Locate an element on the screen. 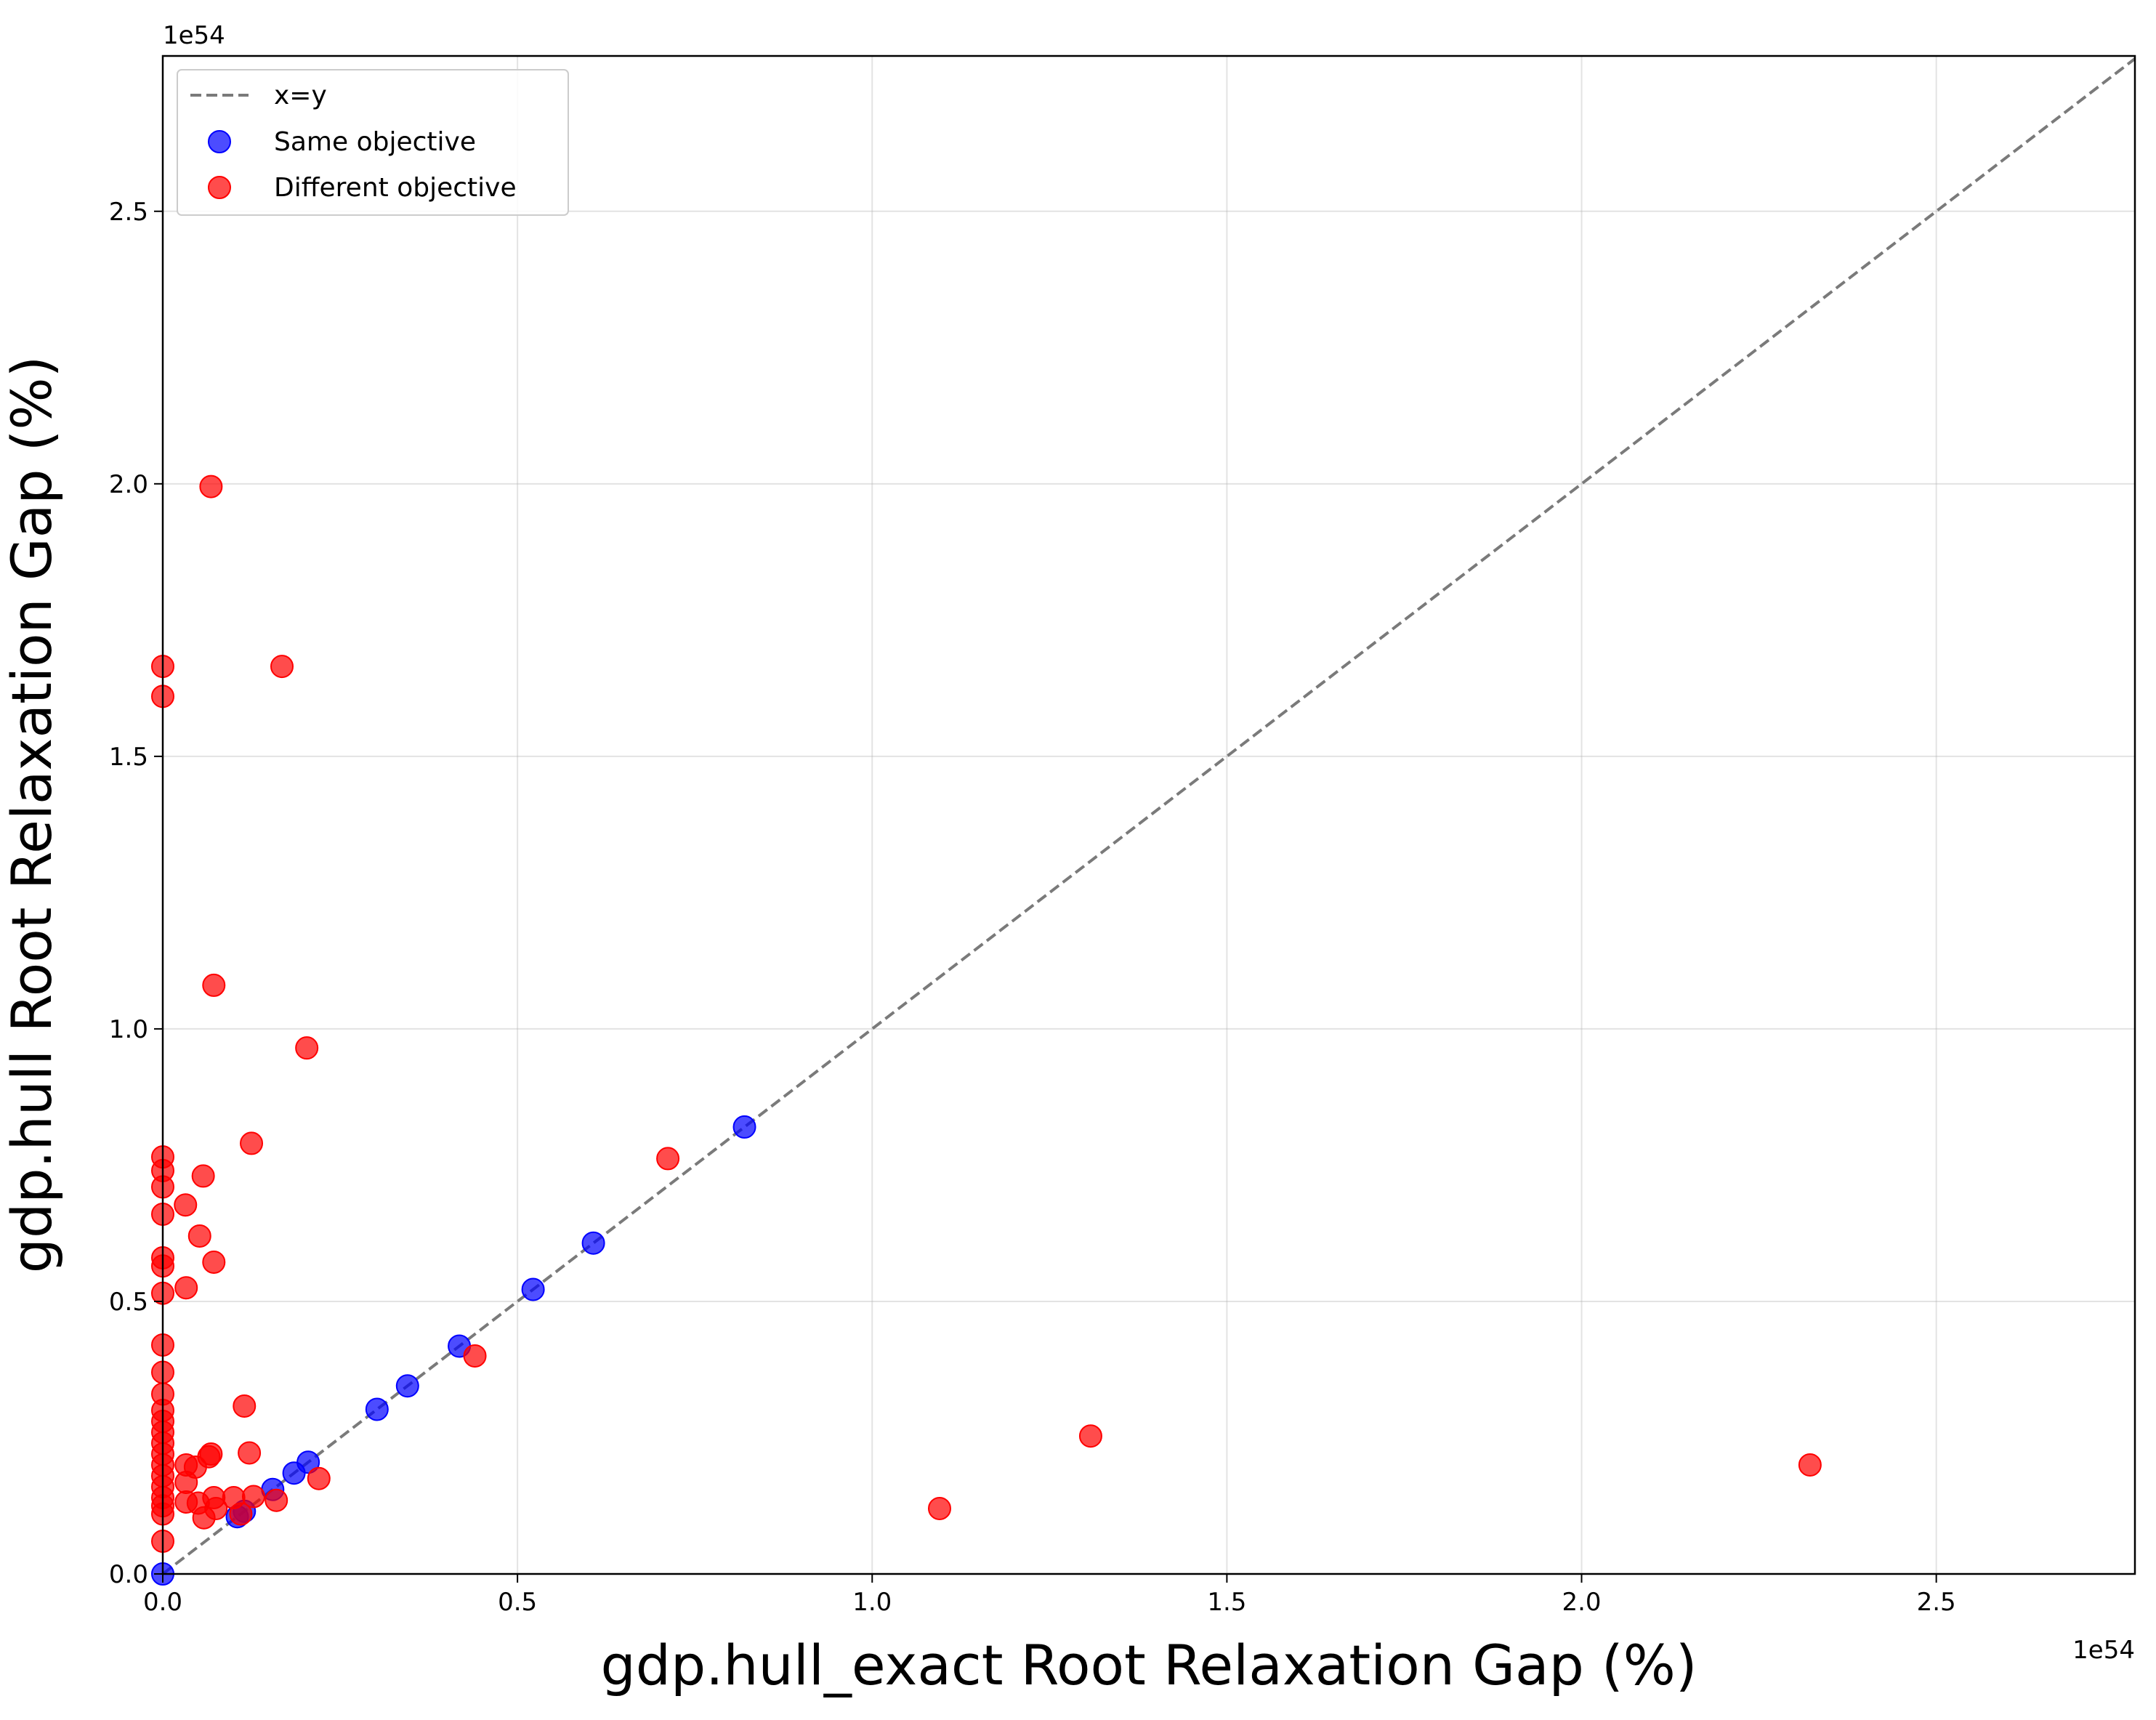 Image resolution: width=2156 pixels, height=1720 pixels. x-tick-label: 2.0 is located at coordinates (1581, 1602).